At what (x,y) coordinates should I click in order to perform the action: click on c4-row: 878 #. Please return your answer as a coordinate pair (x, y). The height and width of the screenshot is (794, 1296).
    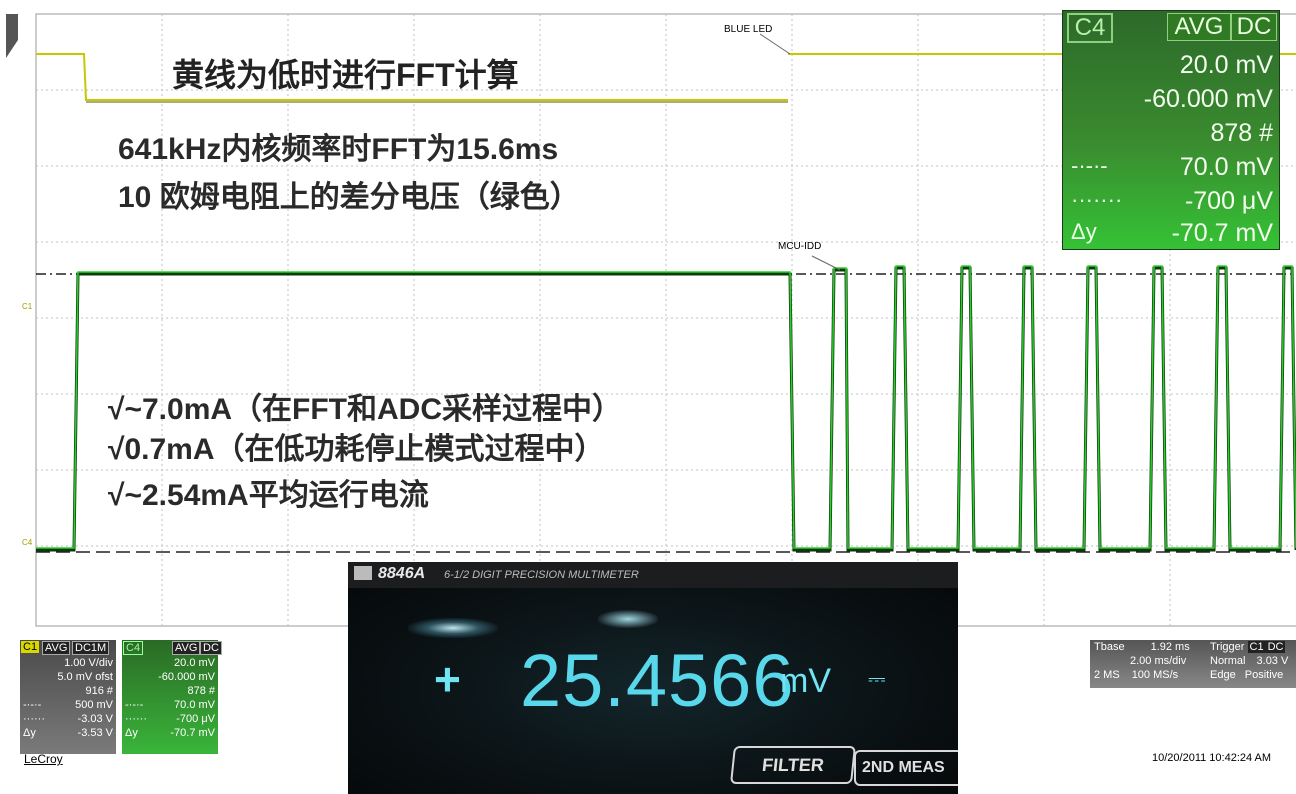
    Looking at the image, I should click on (201, 691).